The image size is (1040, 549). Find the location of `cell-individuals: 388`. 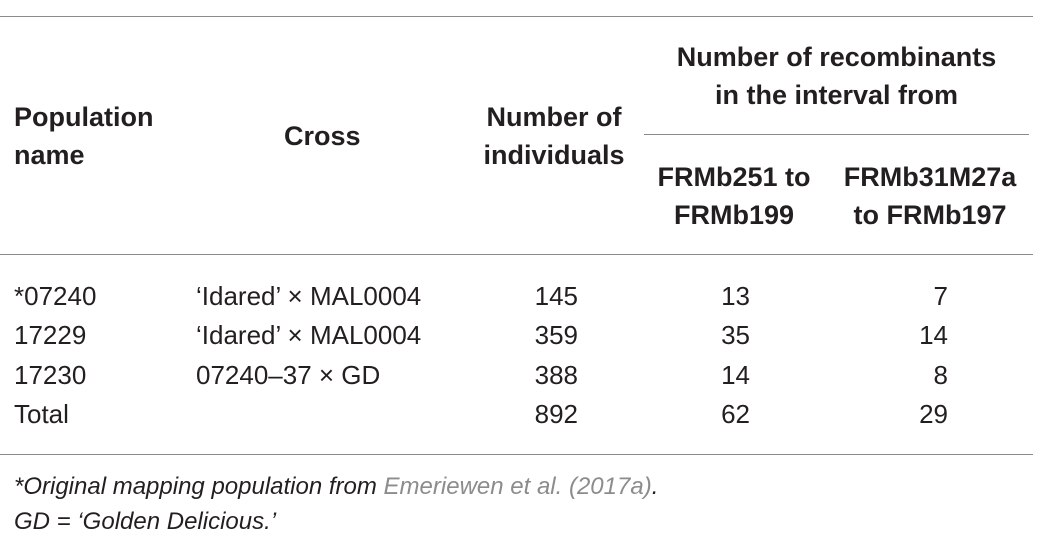

cell-individuals: 388 is located at coordinates (556, 375).